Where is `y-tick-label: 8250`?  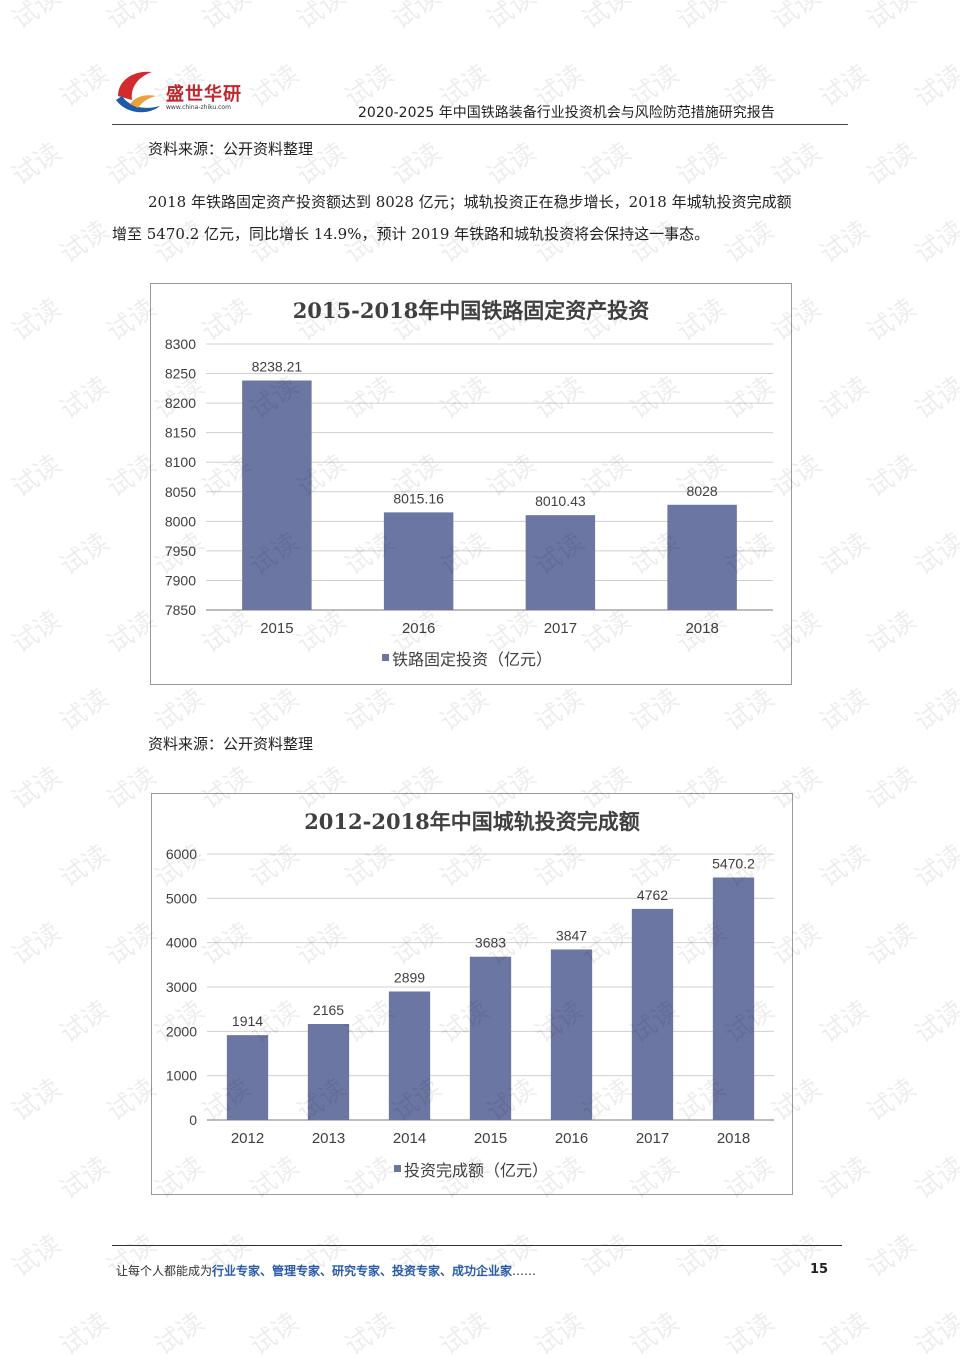 y-tick-label: 8250 is located at coordinates (180, 374).